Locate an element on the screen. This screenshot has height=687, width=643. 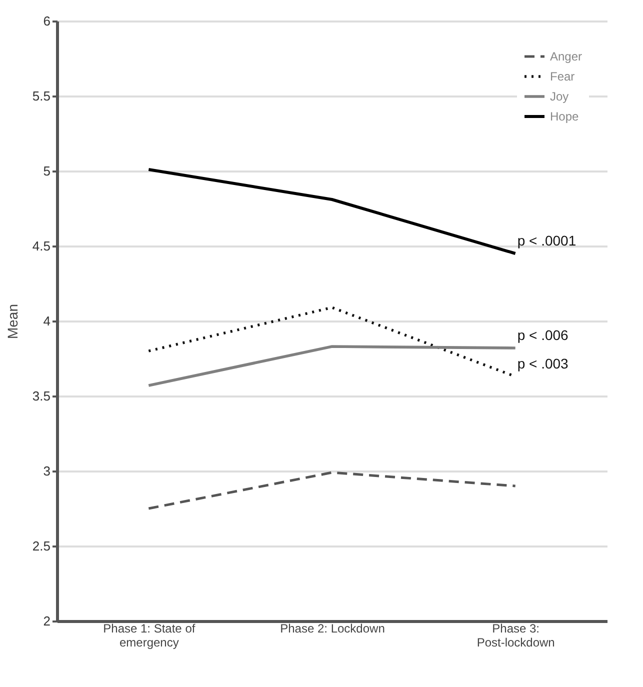
y-tick-label: 2 is located at coordinates (46, 621).